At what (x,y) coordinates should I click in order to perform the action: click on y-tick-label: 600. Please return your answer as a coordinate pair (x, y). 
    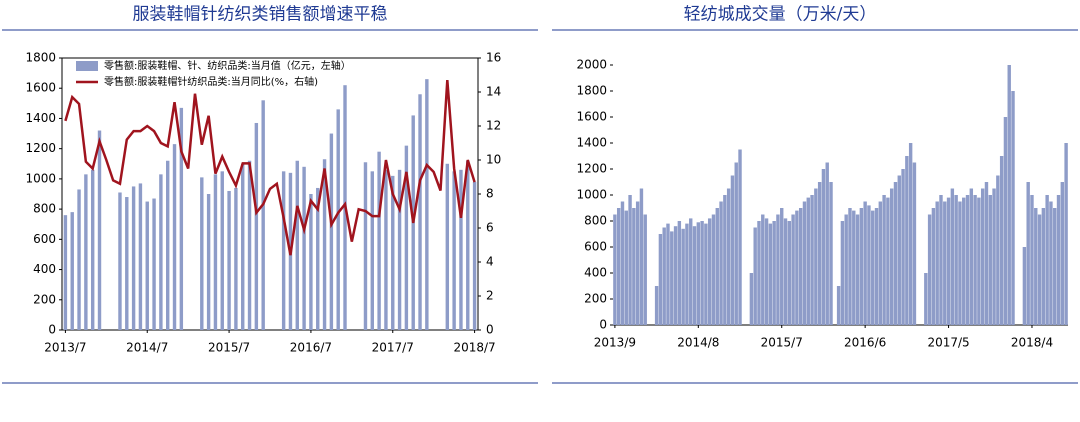
    Looking at the image, I should click on (595, 247).